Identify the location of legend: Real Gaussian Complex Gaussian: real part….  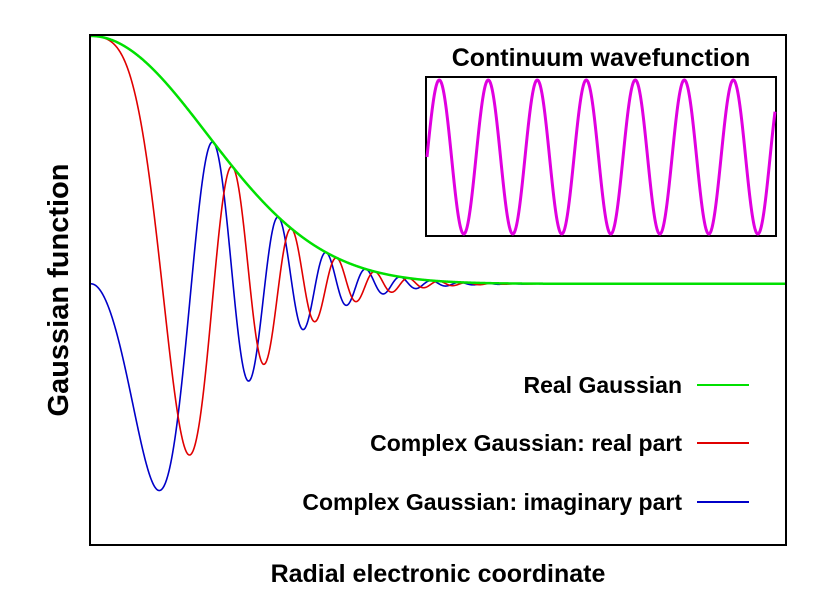
(525, 443).